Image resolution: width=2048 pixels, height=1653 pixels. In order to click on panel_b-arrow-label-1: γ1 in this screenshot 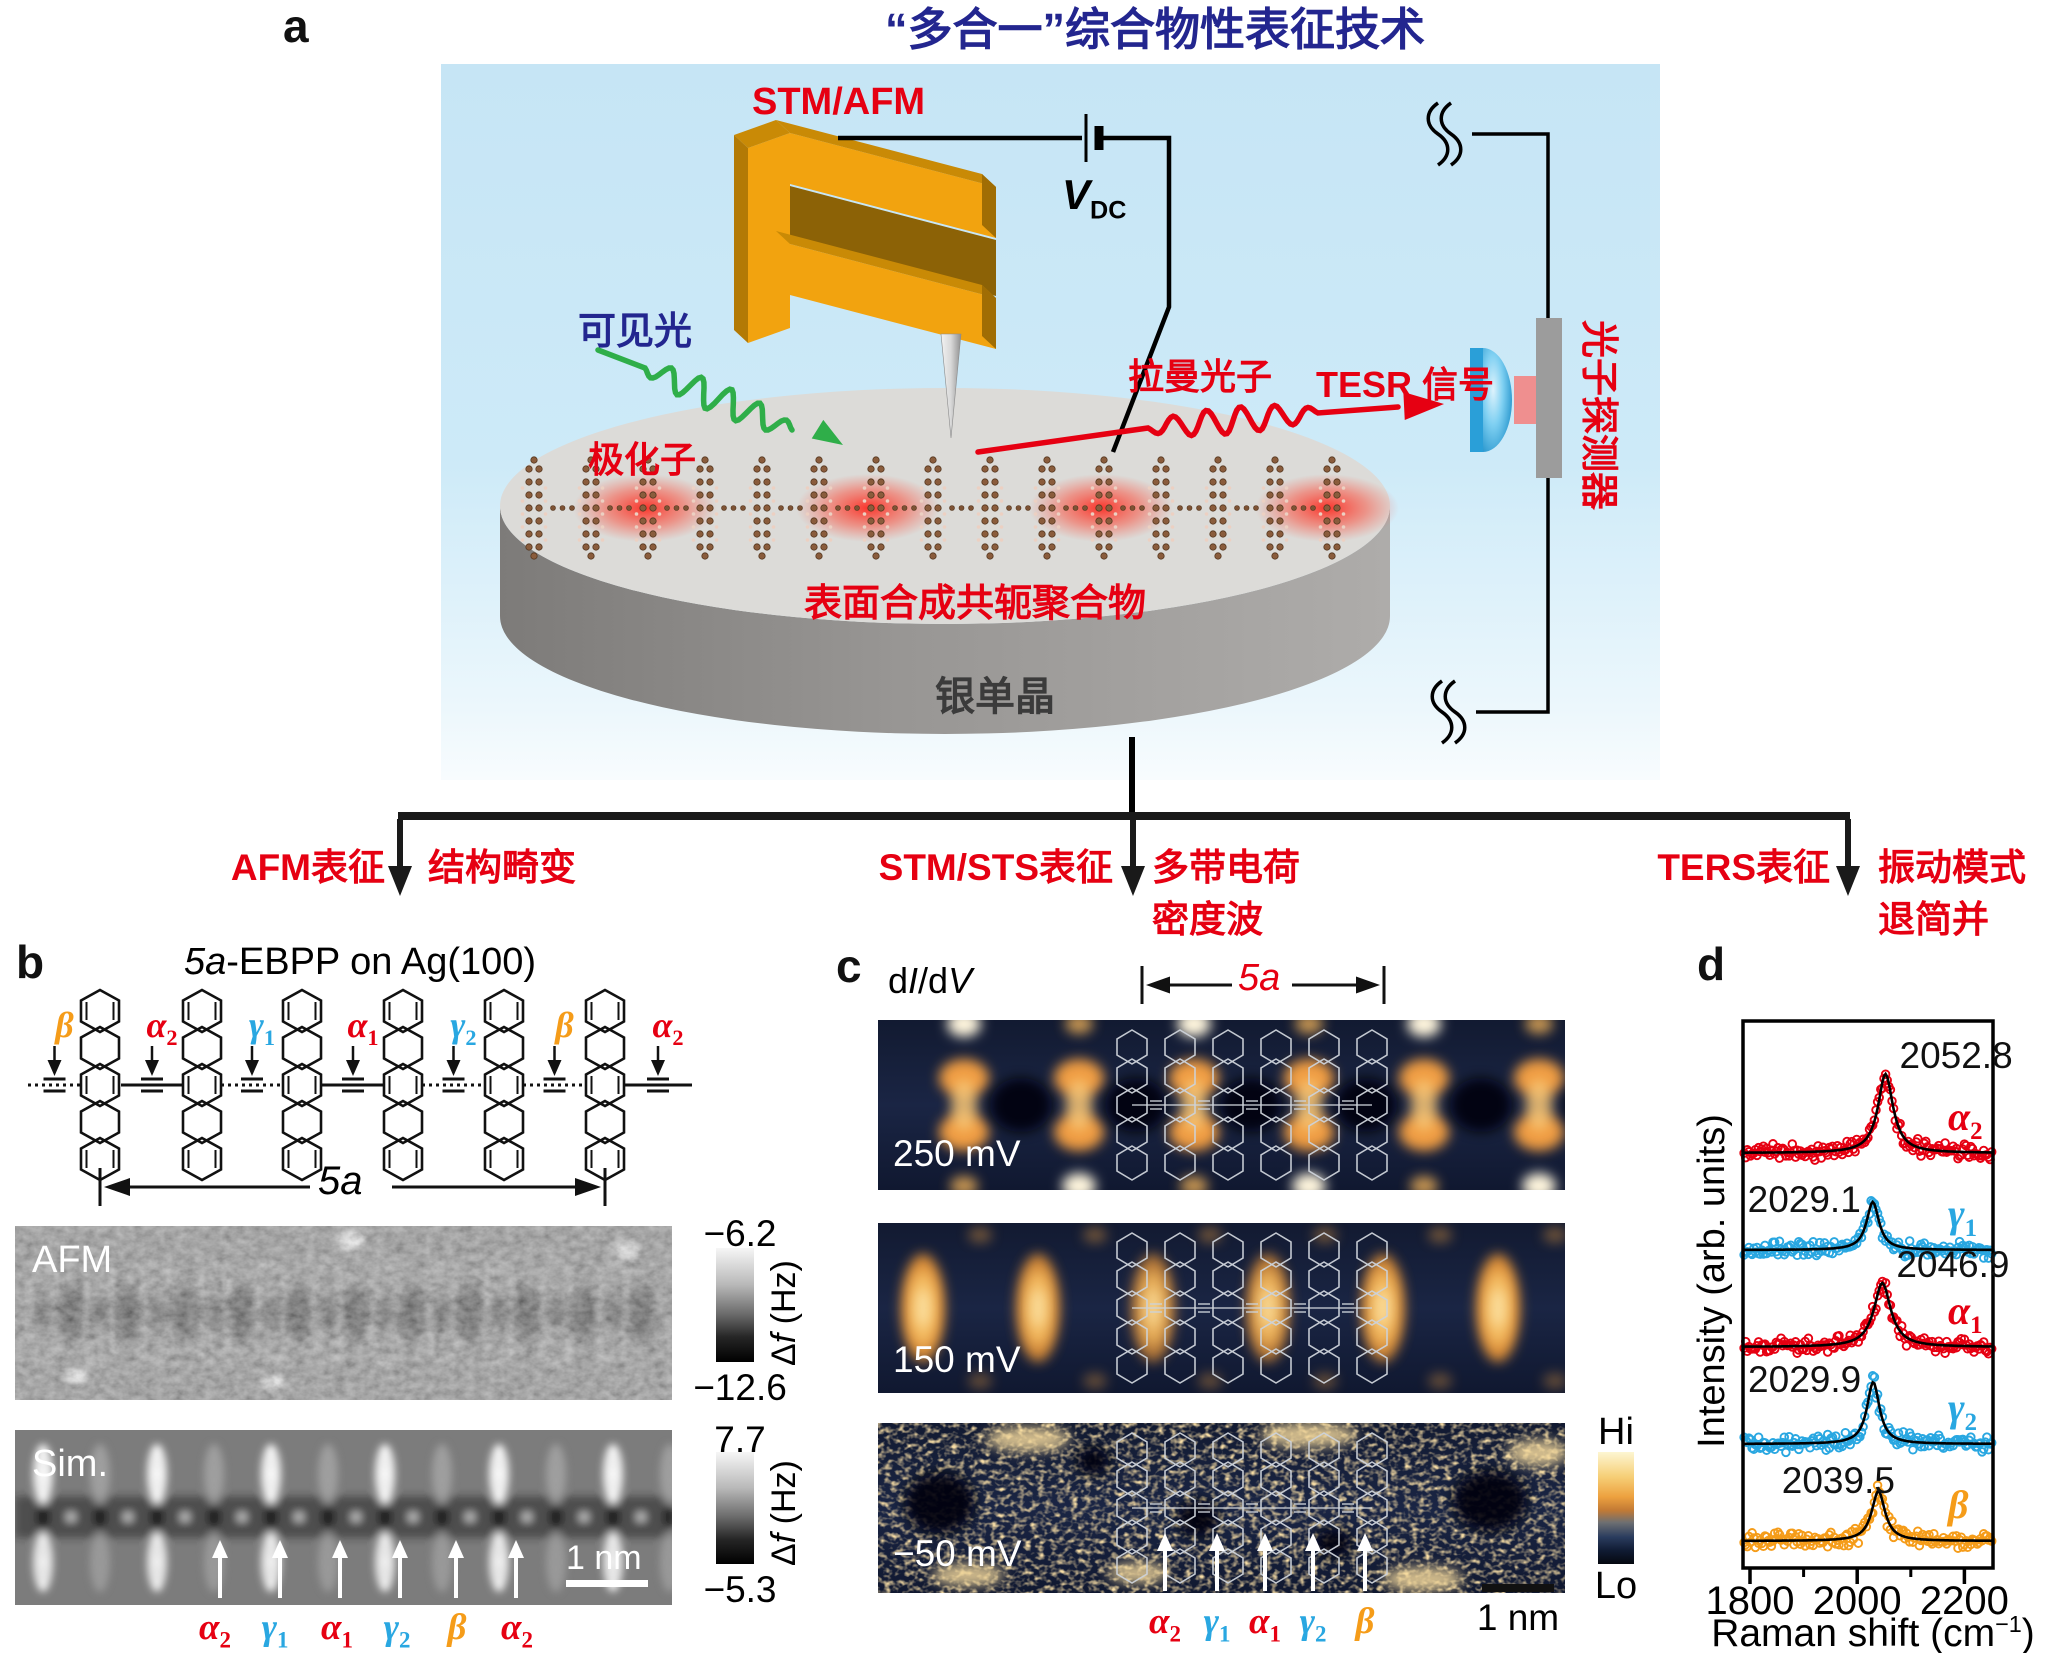, I will do `click(275, 1630)`.